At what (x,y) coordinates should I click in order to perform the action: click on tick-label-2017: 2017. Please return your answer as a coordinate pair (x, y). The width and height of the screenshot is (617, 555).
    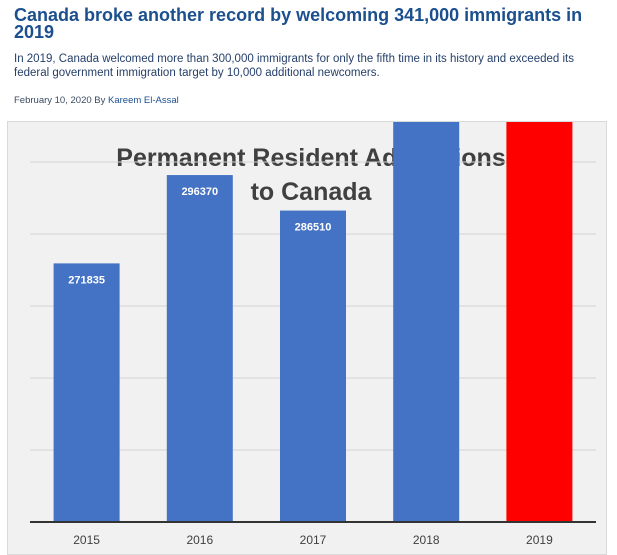
    Looking at the image, I should click on (313, 540).